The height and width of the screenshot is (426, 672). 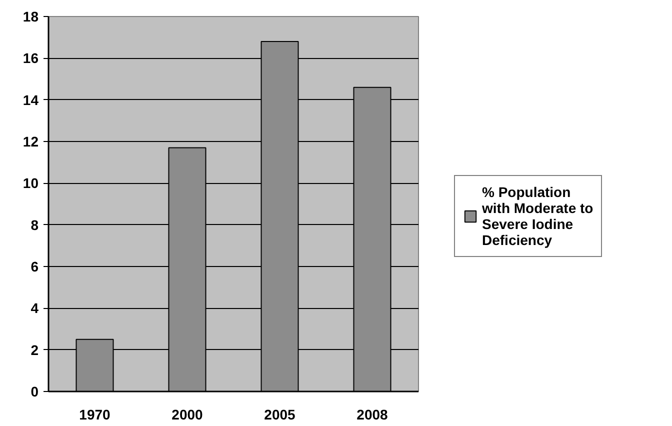 What do you see at coordinates (372, 414) in the screenshot?
I see `x-tick-label: 2008` at bounding box center [372, 414].